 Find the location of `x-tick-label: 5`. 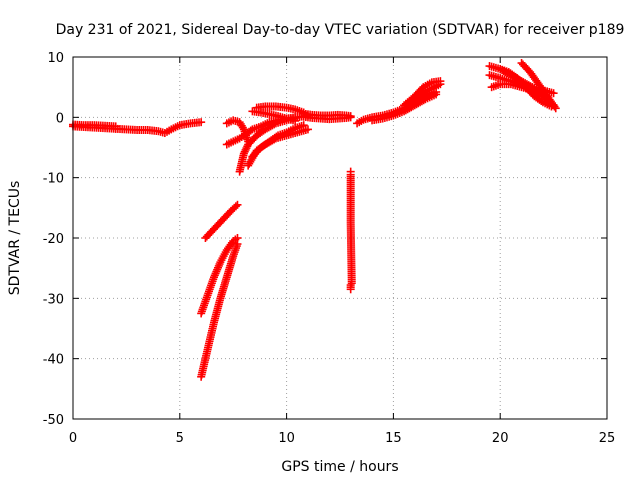

x-tick-label: 5 is located at coordinates (180, 438).